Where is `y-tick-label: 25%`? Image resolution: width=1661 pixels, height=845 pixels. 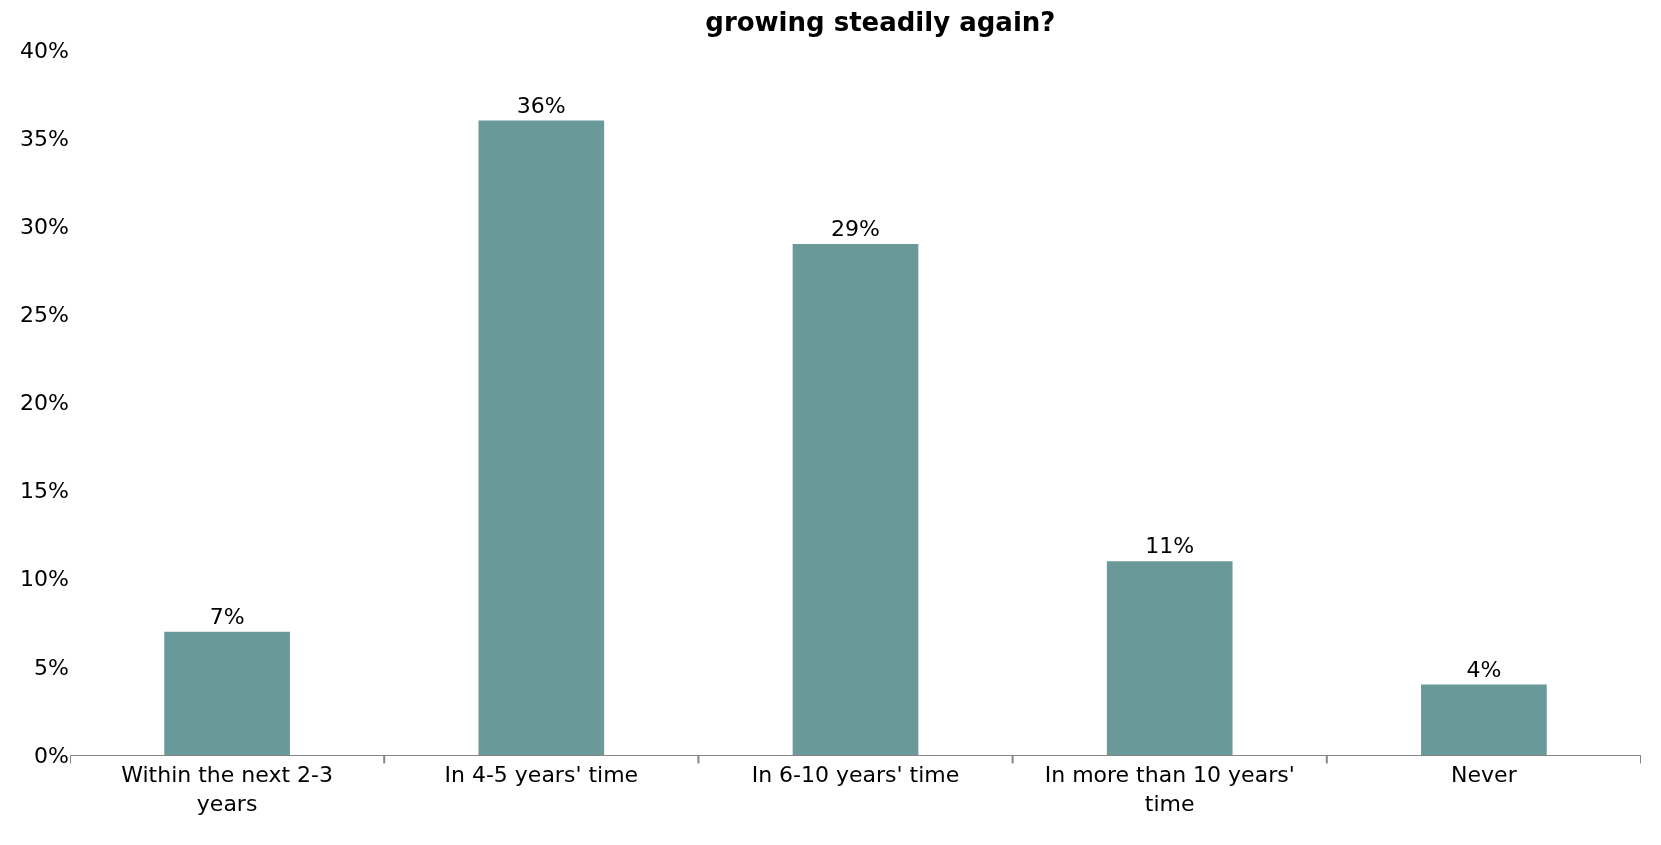 y-tick-label: 25% is located at coordinates (44, 315).